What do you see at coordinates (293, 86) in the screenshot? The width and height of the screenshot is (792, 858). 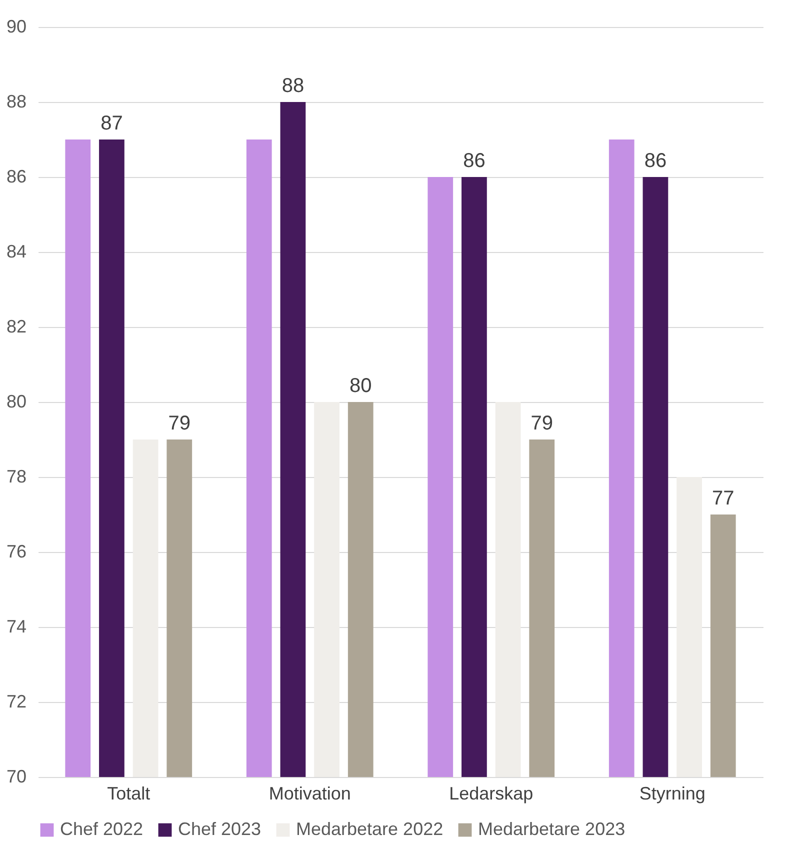 I see `data-label: 88` at bounding box center [293, 86].